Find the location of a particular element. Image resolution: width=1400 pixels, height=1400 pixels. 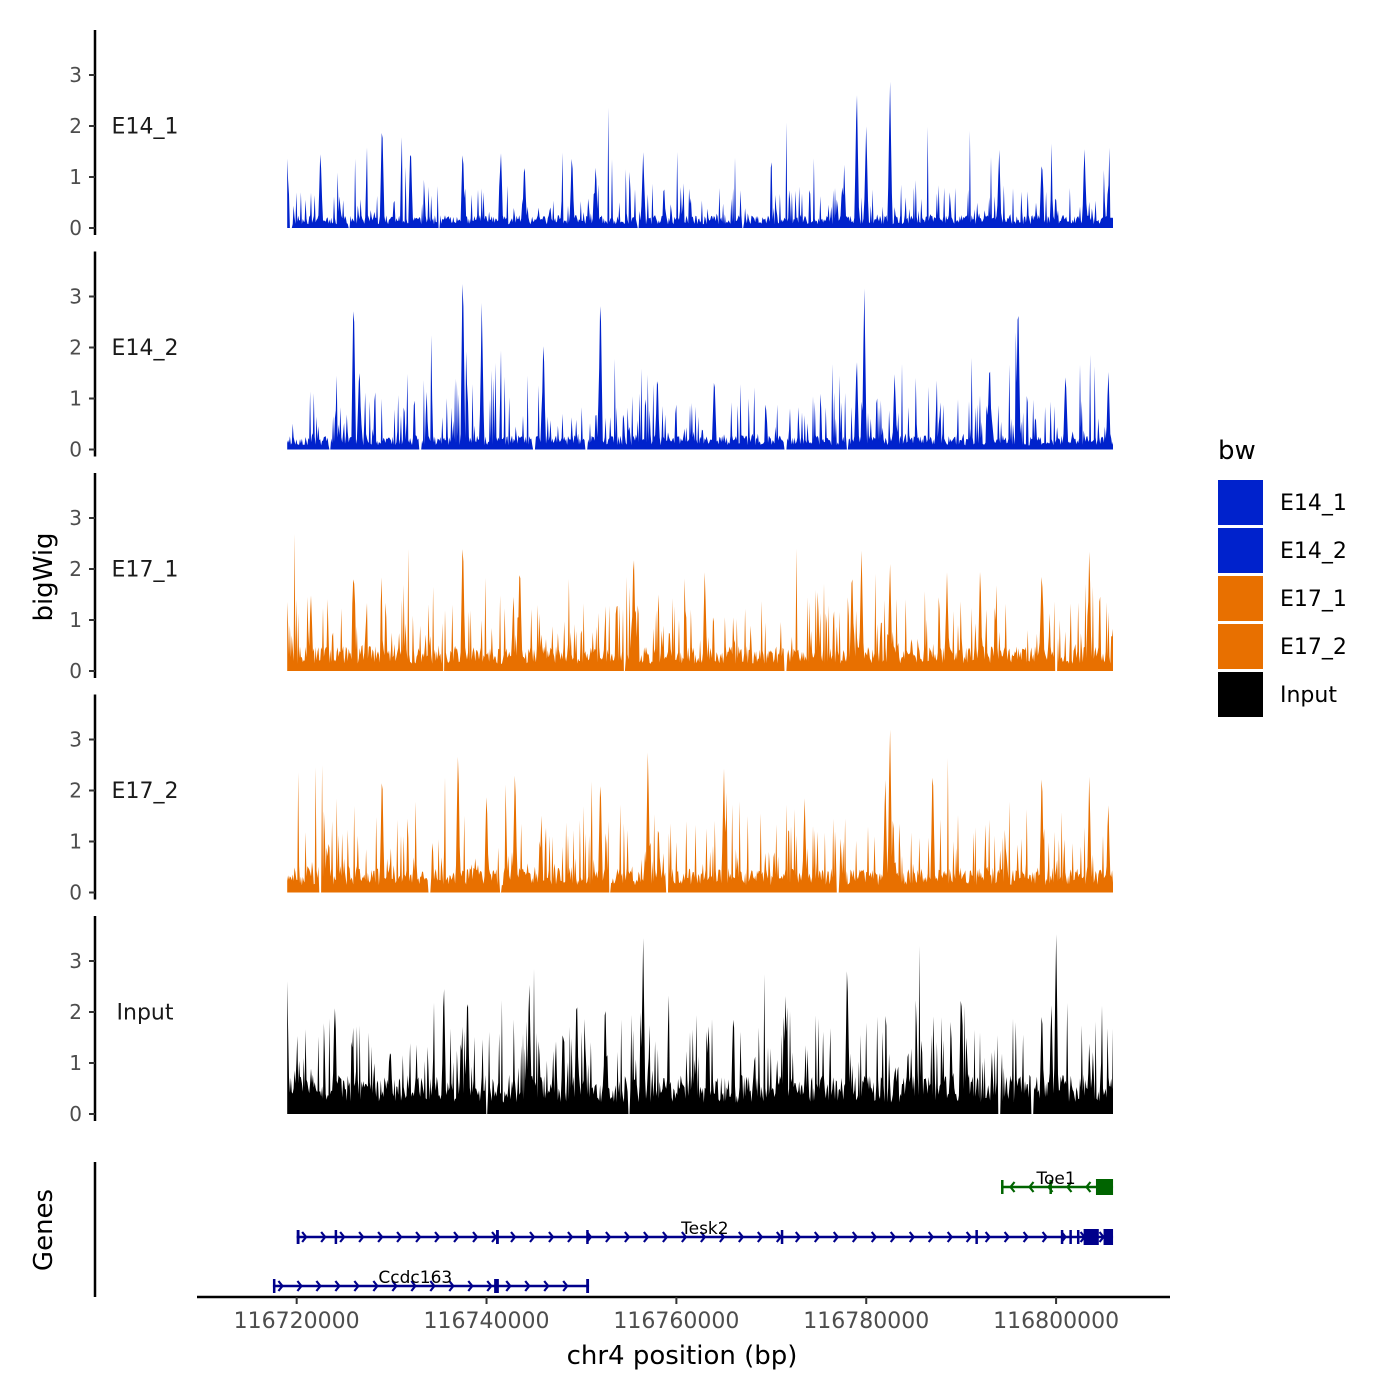

track-label-E17_1: E17_1 is located at coordinates (145, 570).